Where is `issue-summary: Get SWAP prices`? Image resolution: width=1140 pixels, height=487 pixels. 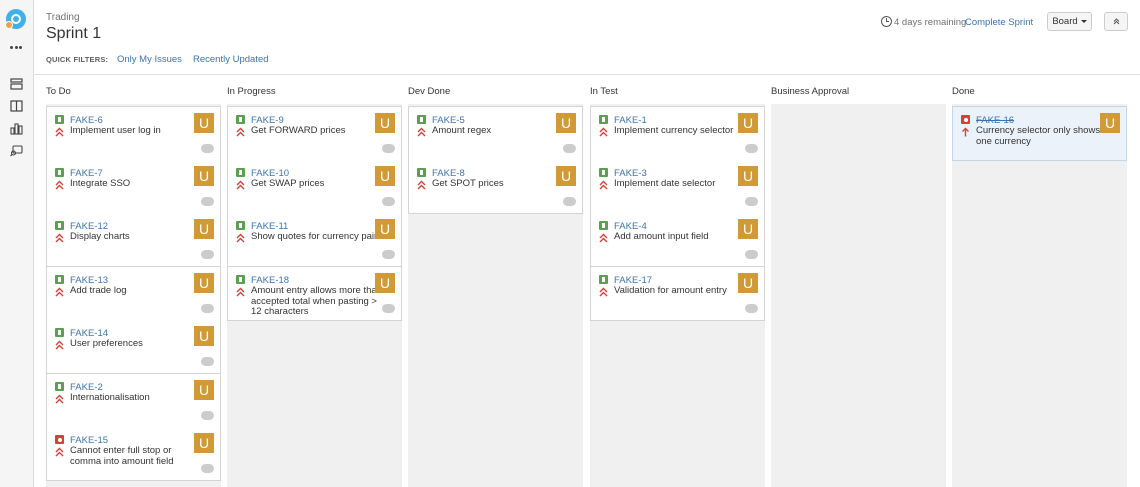
issue-summary: Get SWAP prices is located at coordinates (288, 183).